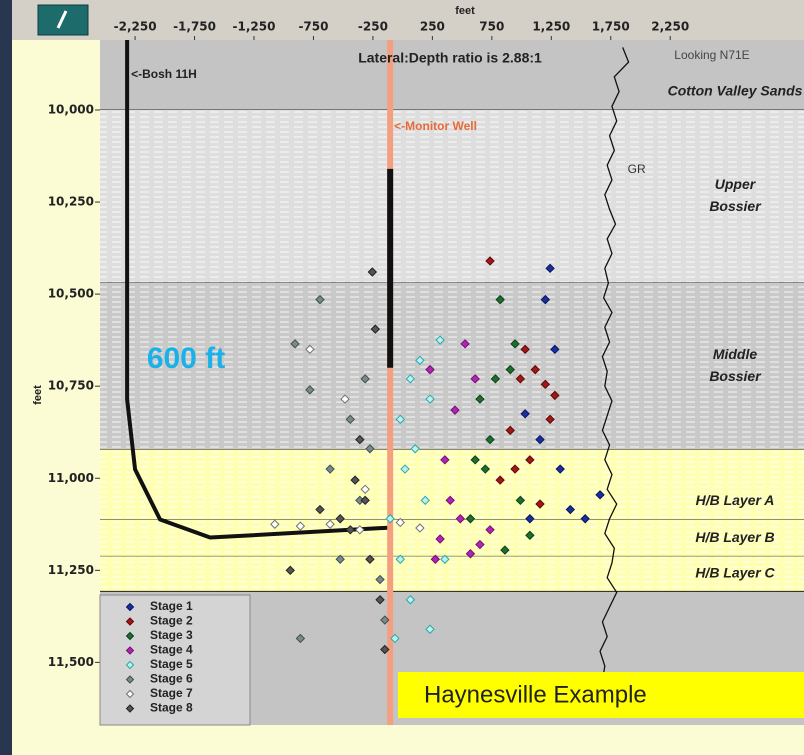  I want to click on axis-icon-slash, so click(62, 19).